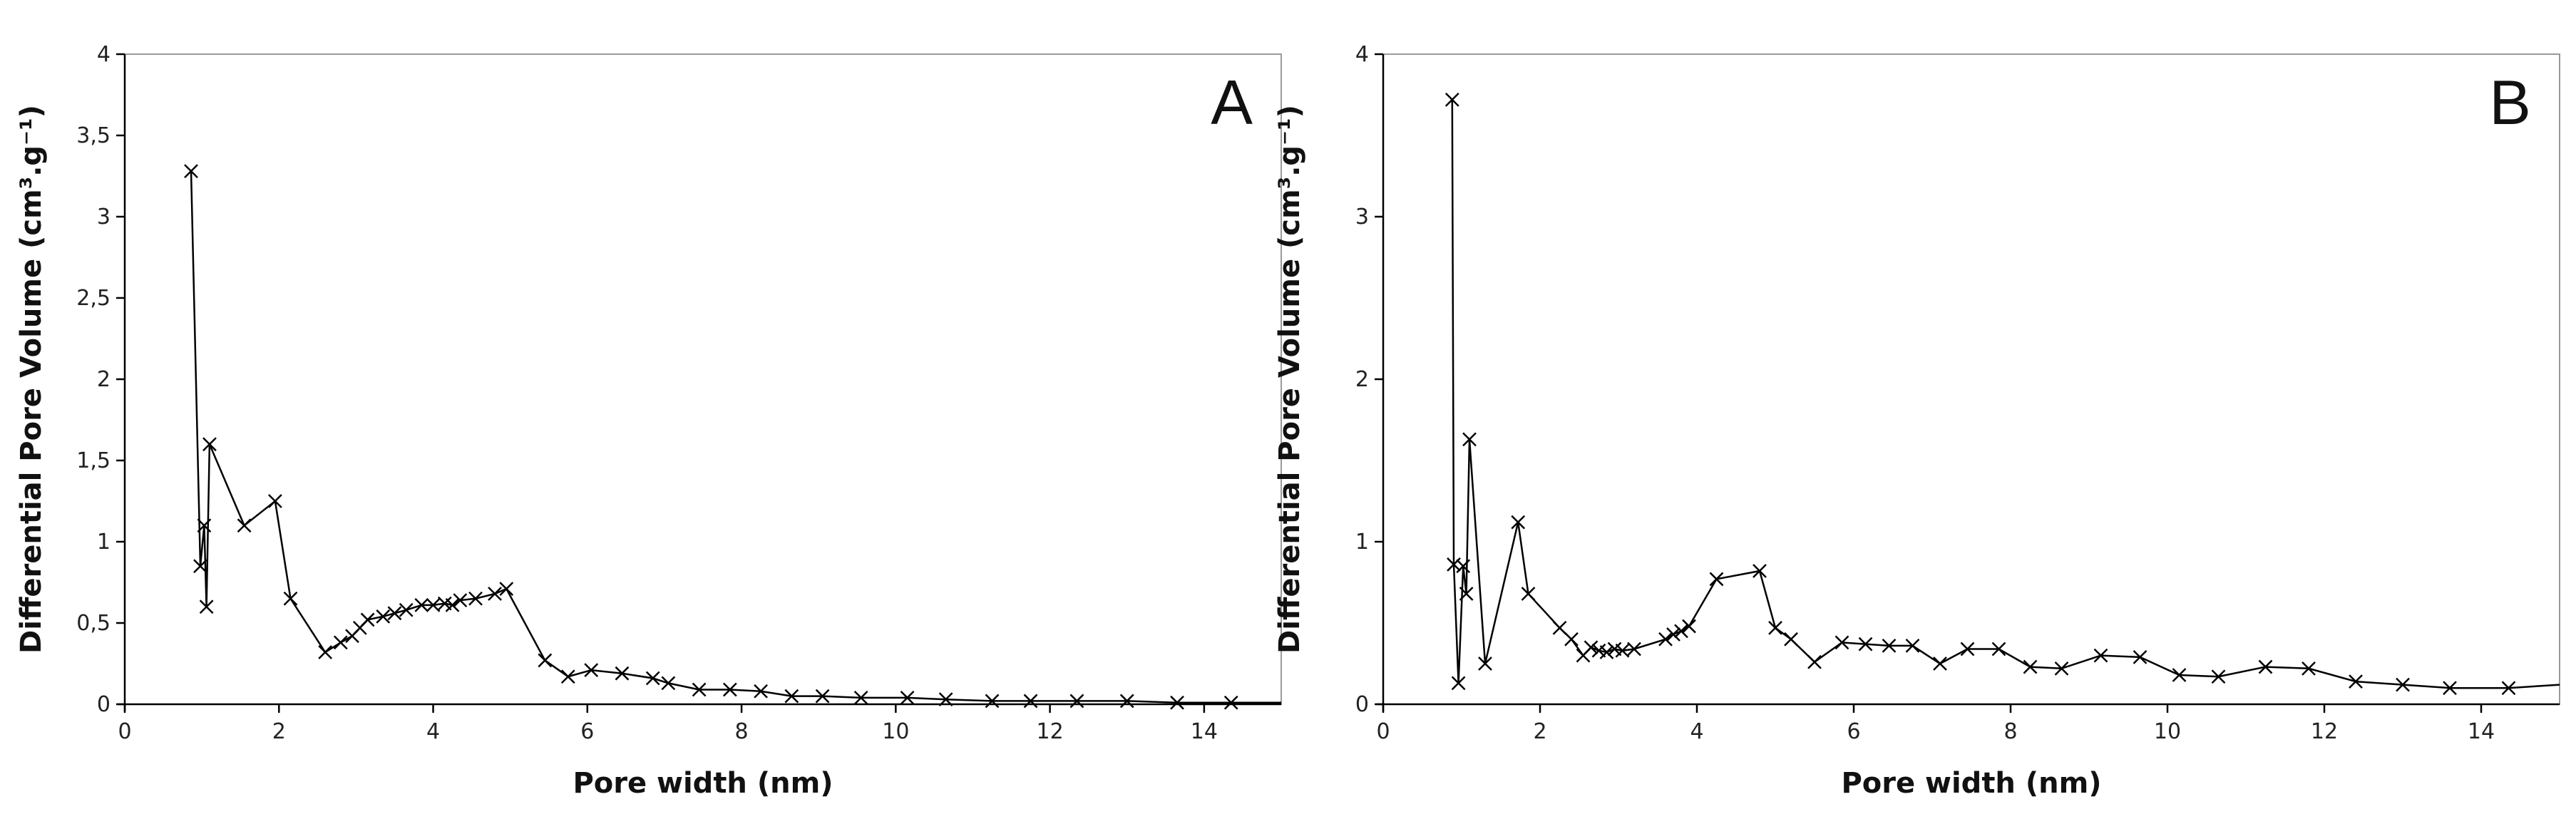  Describe the element at coordinates (1971, 784) in the screenshot. I see `x-axis-title: Pore width (nm)` at that location.